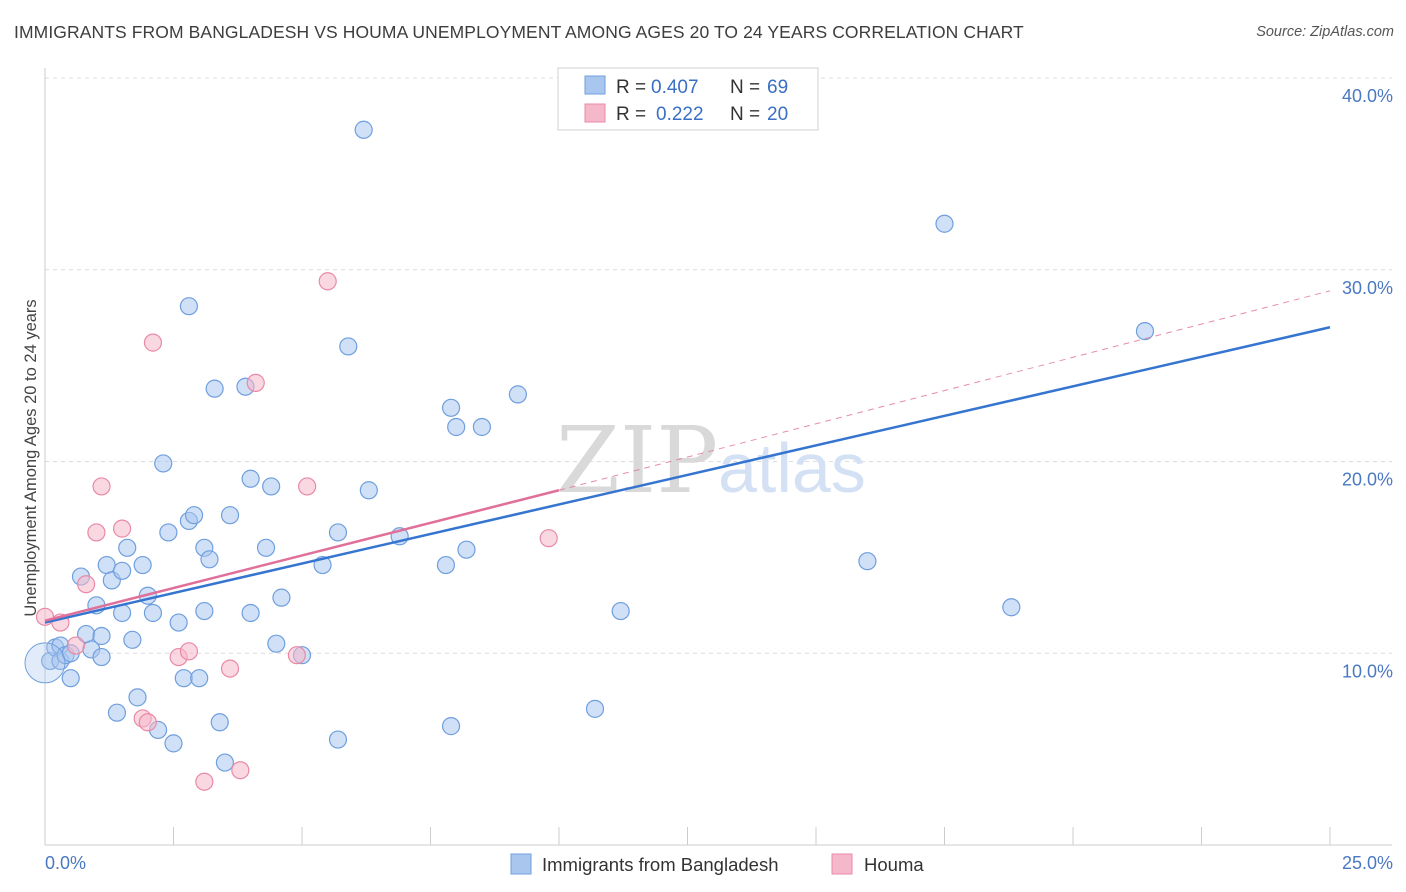 The height and width of the screenshot is (892, 1406). What do you see at coordinates (777, 87) in the screenshot?
I see `legend-n-value-1: 69` at bounding box center [777, 87].